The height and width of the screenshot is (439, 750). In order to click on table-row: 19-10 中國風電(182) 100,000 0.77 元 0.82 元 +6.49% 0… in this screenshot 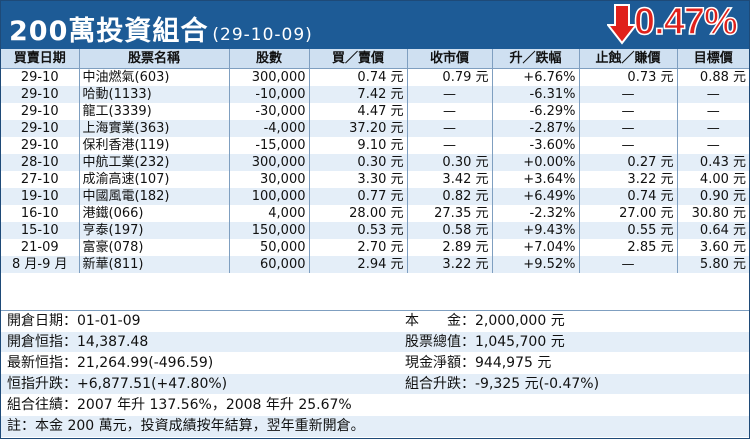, I will do `click(375, 196)`.